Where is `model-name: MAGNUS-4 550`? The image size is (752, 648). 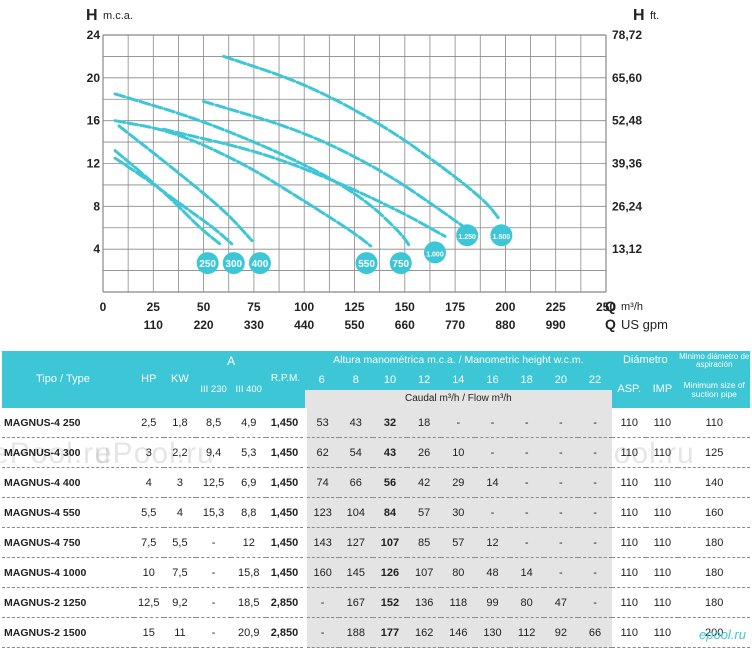 model-name: MAGNUS-4 550 is located at coordinates (68, 512).